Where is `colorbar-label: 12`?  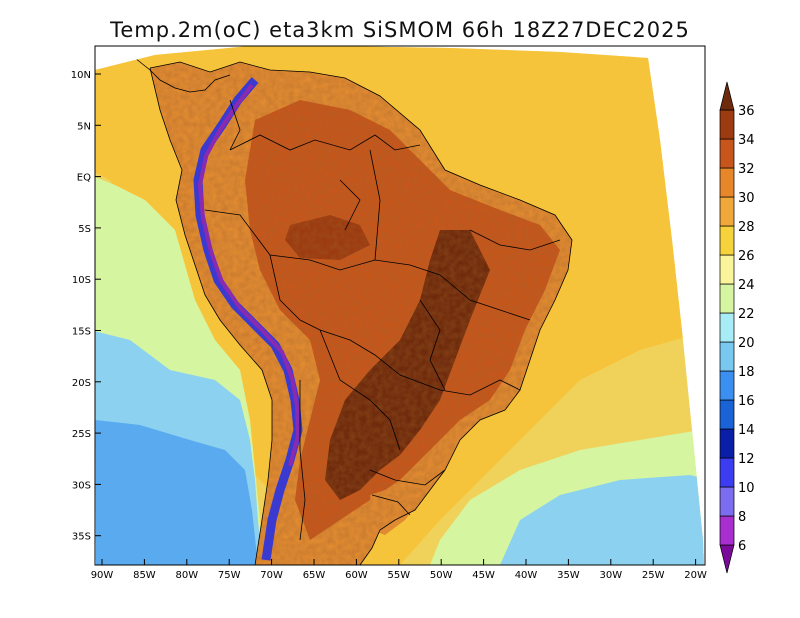 colorbar-label: 12 is located at coordinates (746, 459).